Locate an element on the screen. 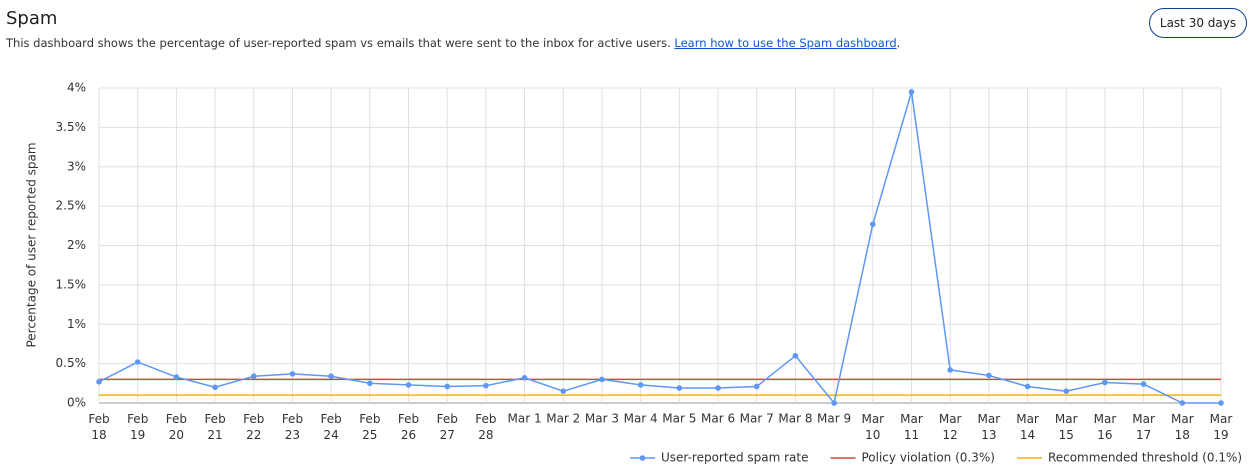 The width and height of the screenshot is (1249, 475). x-tick-label: Mar 5 is located at coordinates (679, 419).